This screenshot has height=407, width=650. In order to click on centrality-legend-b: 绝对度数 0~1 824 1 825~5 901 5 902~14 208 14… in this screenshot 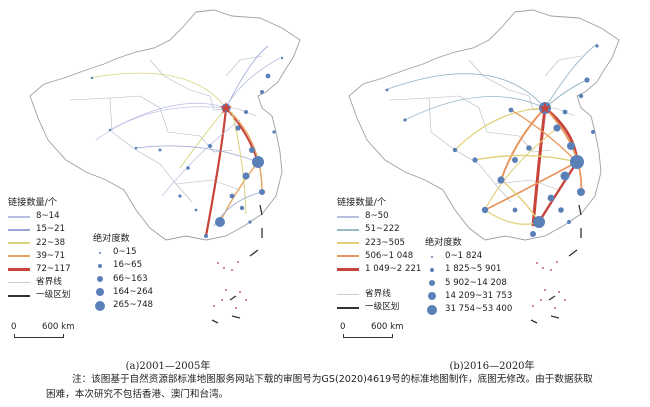, I will do `click(468, 276)`.